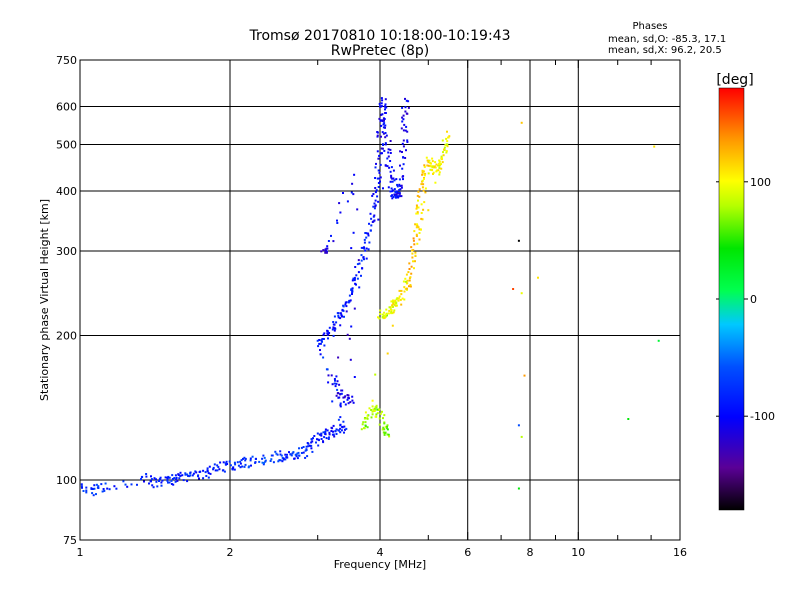 This screenshot has height=604, width=800. What do you see at coordinates (66, 60) in the screenshot?
I see `y-tick-label: 750` at bounding box center [66, 60].